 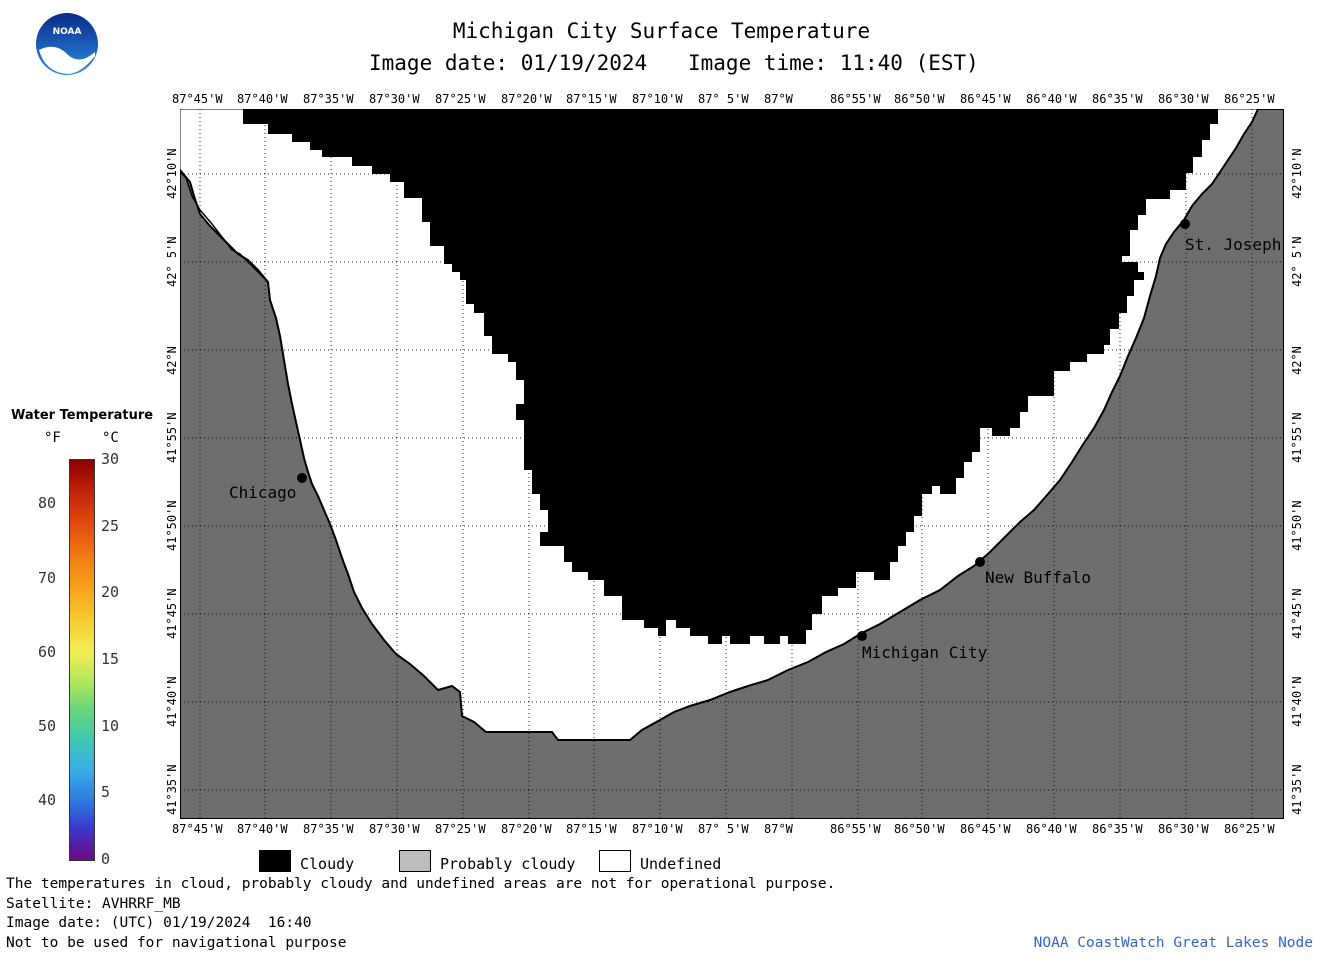 I want to click on colorbar-unit-c: °C, so click(x=110, y=438).